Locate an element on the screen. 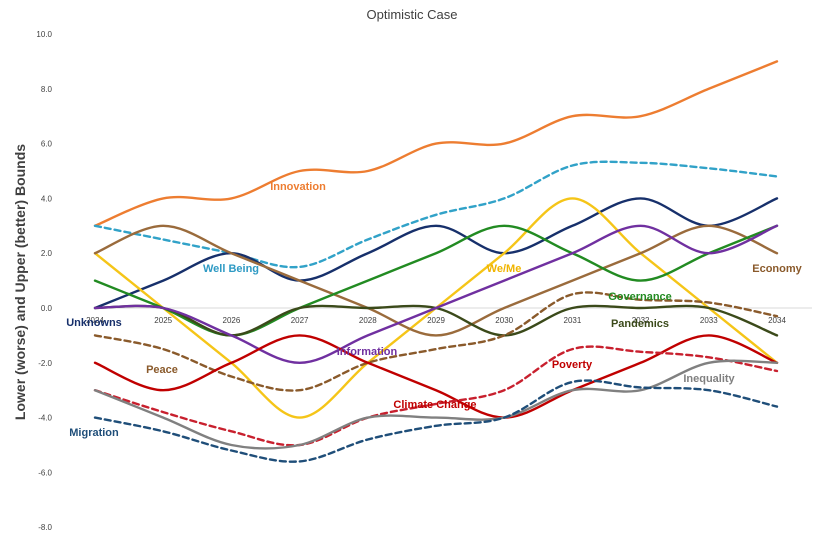  series-label-information: Information is located at coordinates (367, 352).